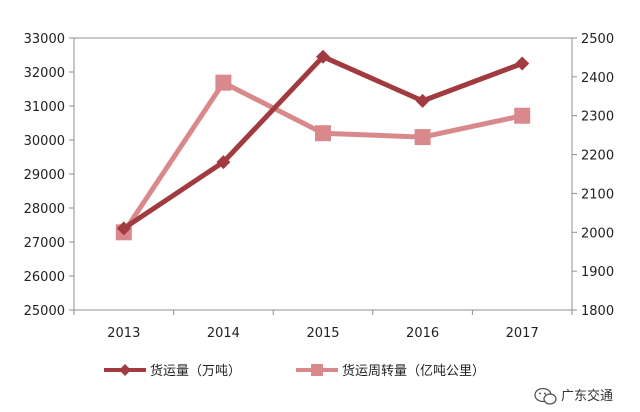 The image size is (640, 412). What do you see at coordinates (322, 333) in the screenshot?
I see `x-tick-label: 2015` at bounding box center [322, 333].